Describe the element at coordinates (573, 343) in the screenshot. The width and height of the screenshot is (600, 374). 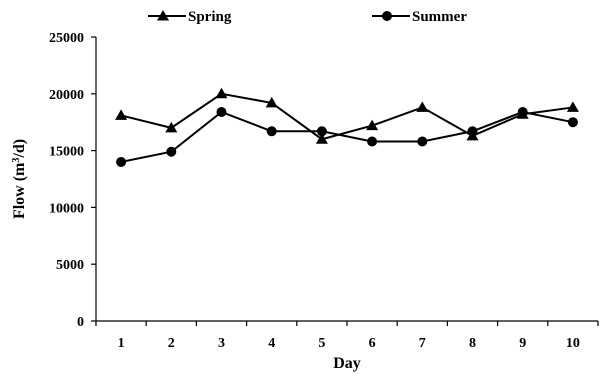
I see `x-tick-label: 10` at that location.